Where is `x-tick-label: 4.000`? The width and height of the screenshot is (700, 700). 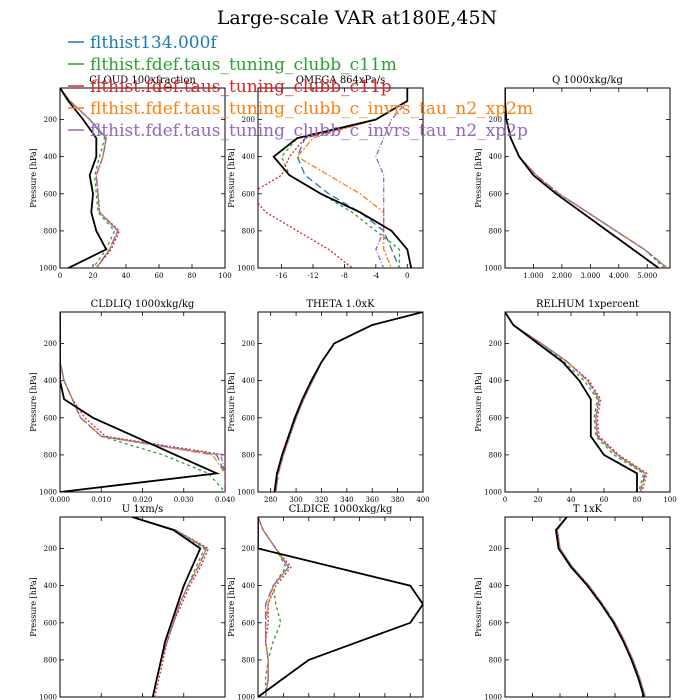
x-tick-label: 4.000 is located at coordinates (619, 276).